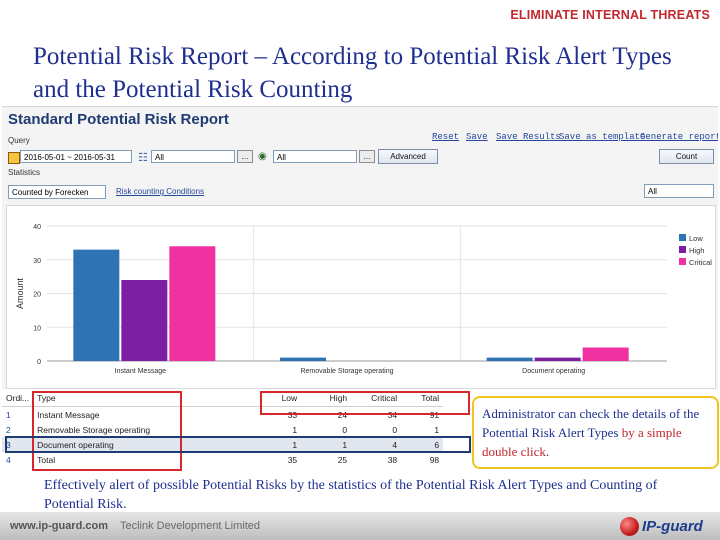  I want to click on cell-ordinal: 3, so click(18, 444).